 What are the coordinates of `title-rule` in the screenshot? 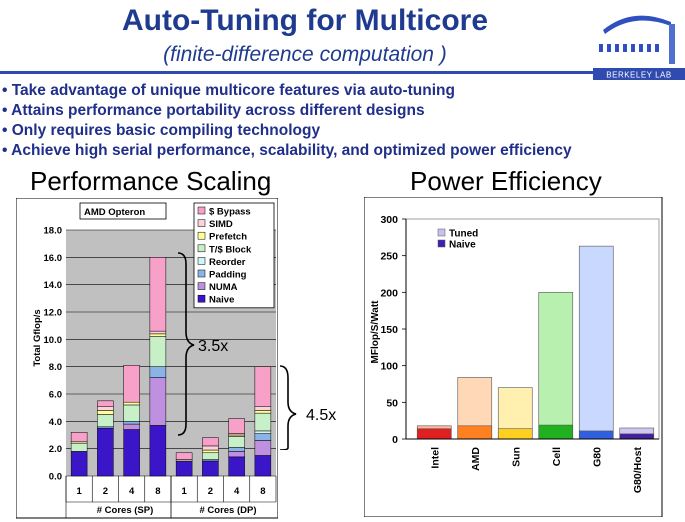 It's located at (297, 72).